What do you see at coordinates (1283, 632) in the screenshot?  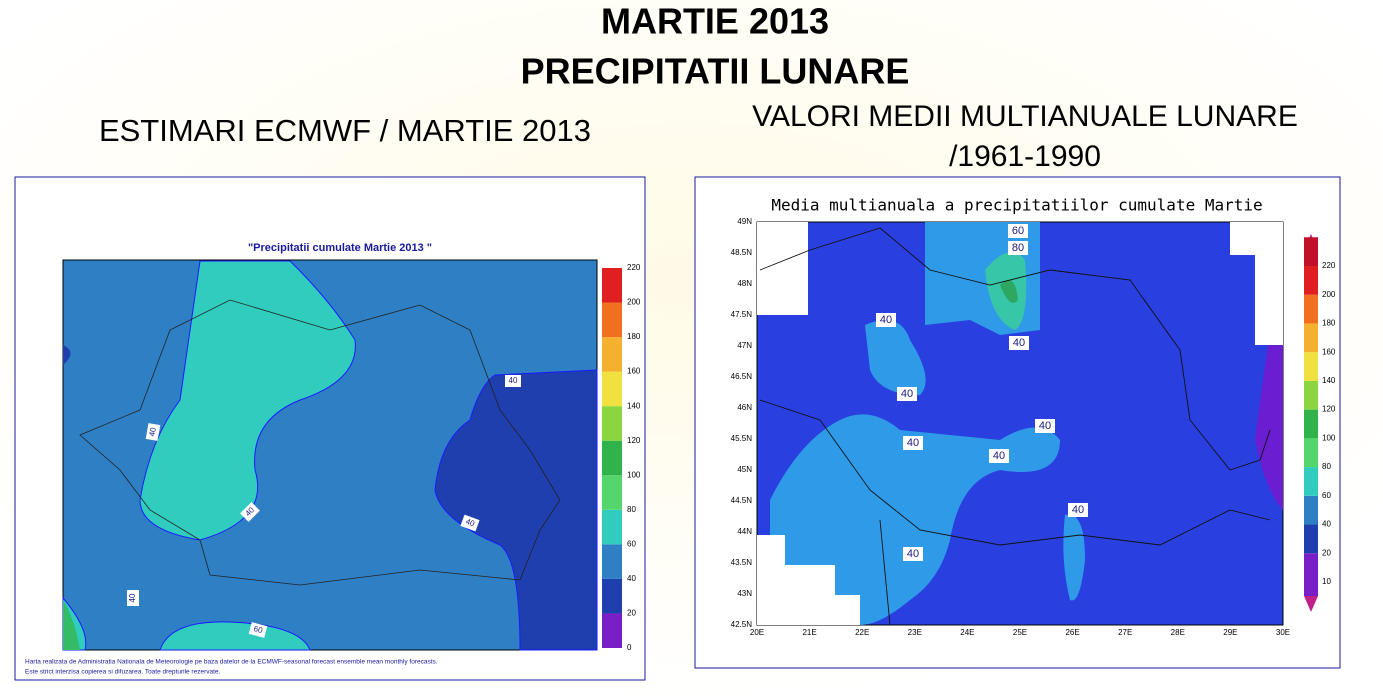 I see `lon-label: 30E` at bounding box center [1283, 632].